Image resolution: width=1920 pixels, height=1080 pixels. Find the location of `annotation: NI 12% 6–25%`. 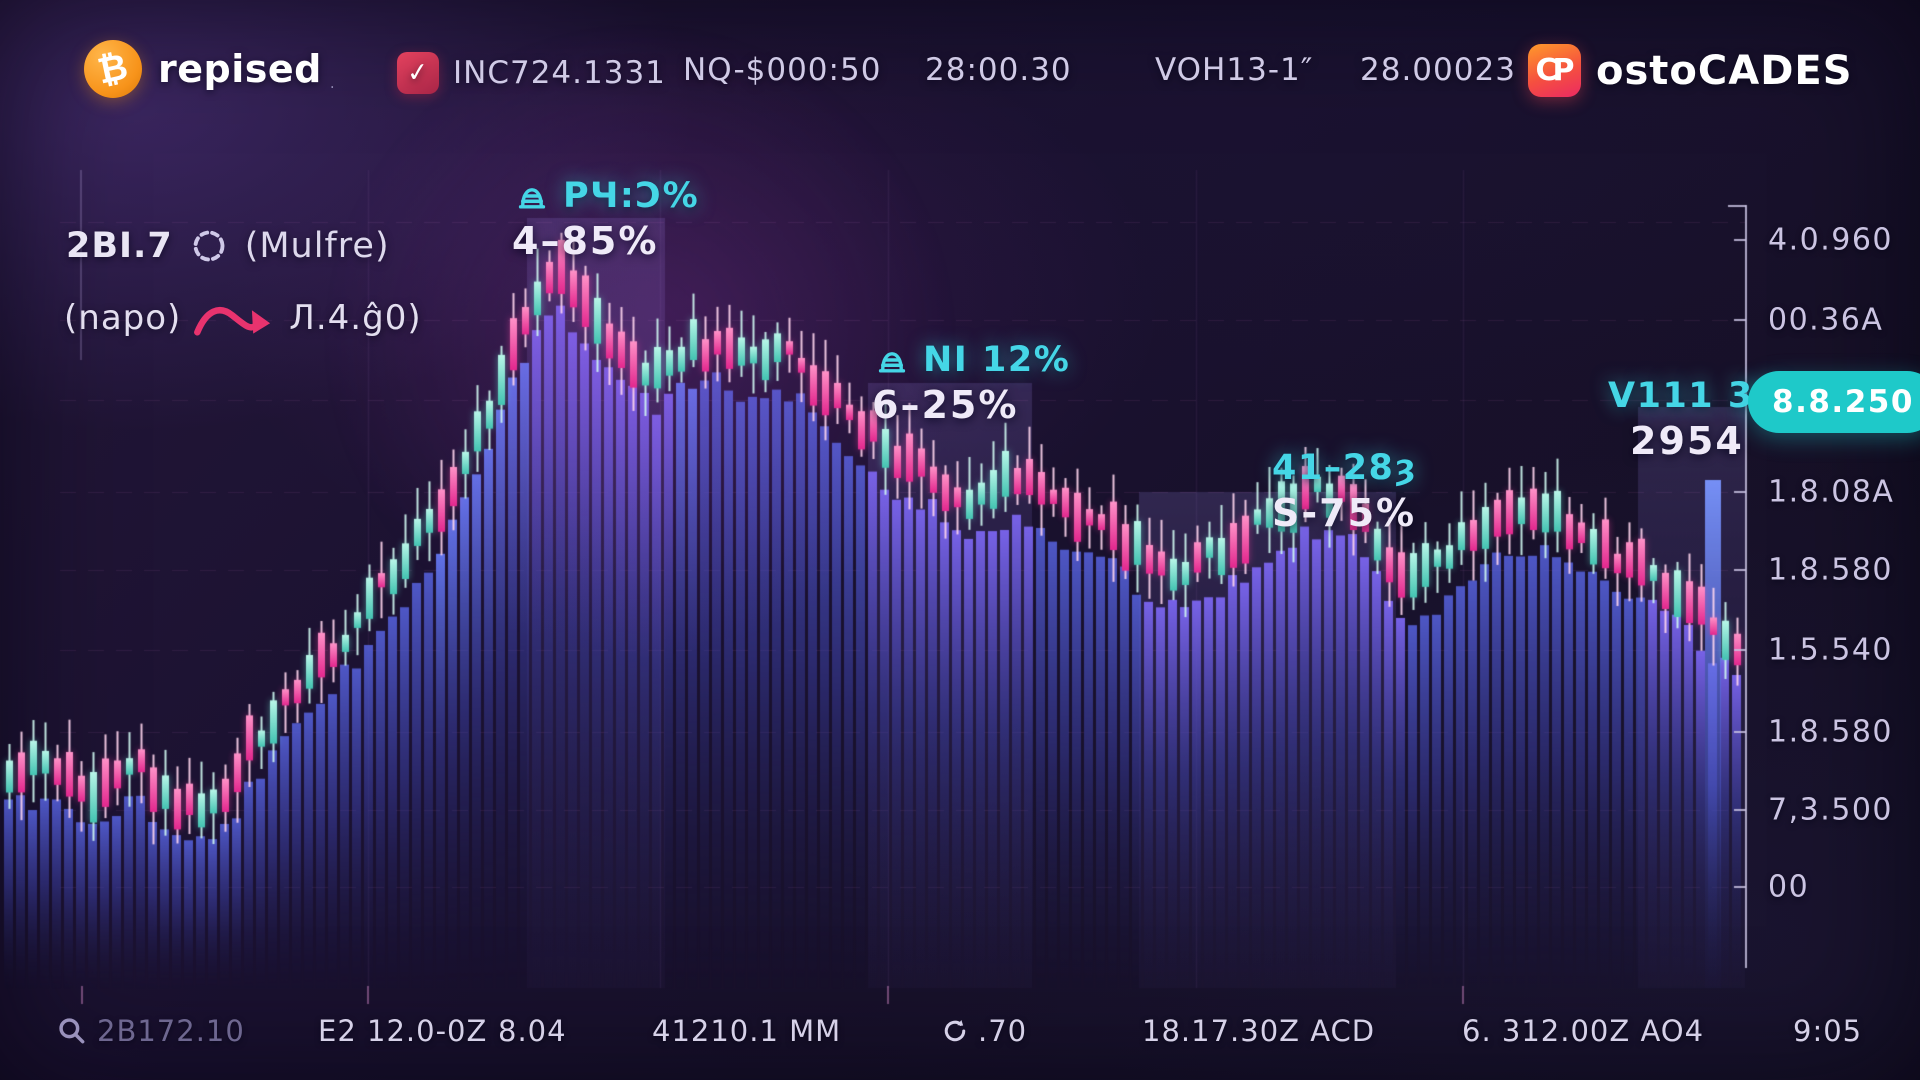

annotation: NI 12% 6–25% is located at coordinates (971, 383).